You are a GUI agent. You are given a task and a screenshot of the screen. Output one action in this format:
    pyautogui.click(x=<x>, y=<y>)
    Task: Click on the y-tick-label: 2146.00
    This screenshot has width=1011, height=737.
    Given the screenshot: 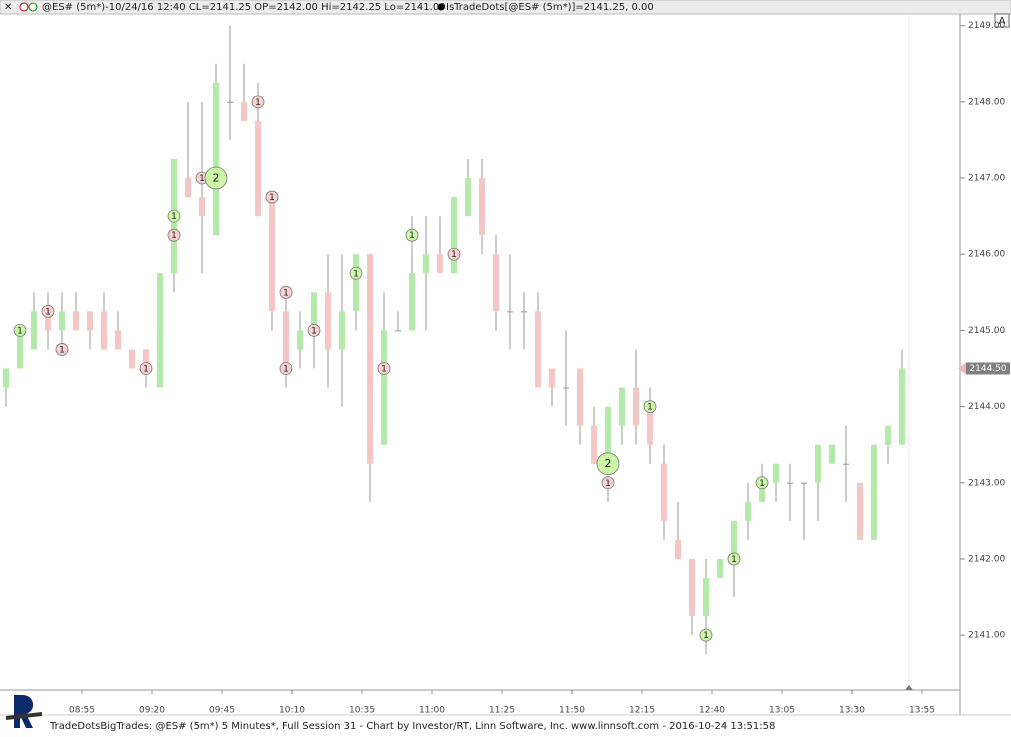 What is the action you would take?
    pyautogui.click(x=986, y=255)
    